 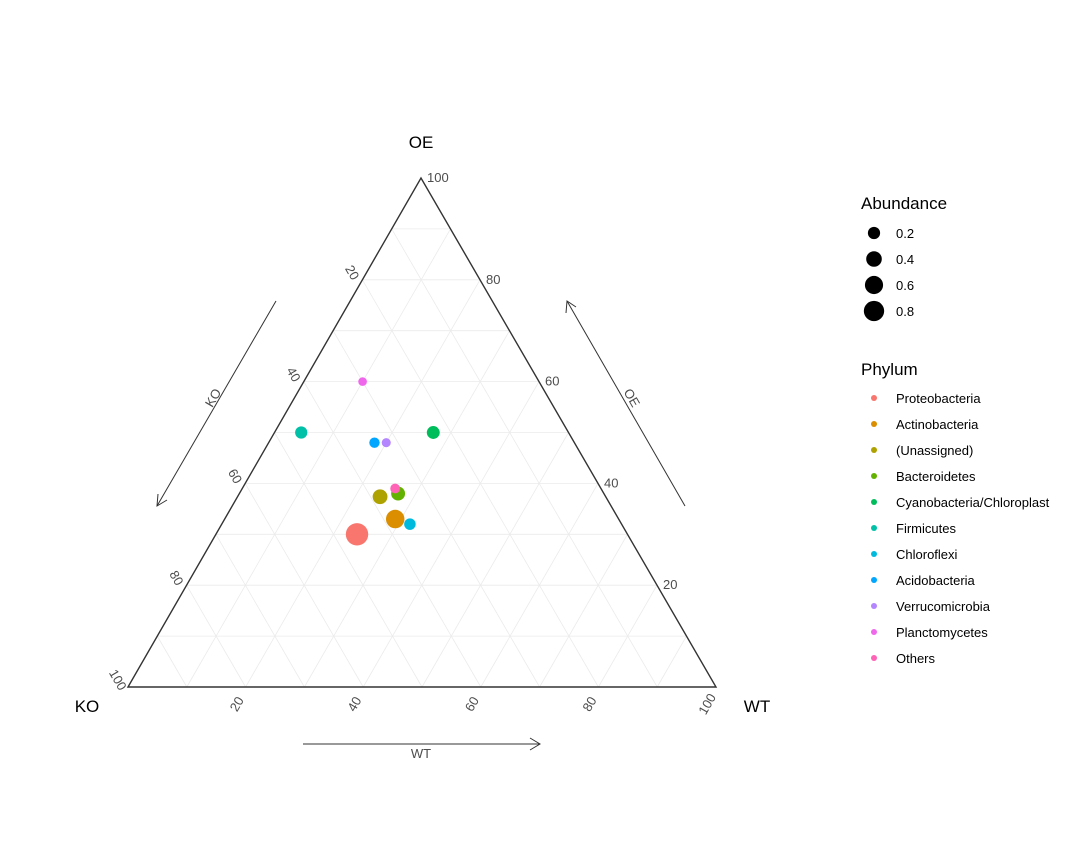 I want to click on size-legend-label: 0.2, so click(x=905, y=233).